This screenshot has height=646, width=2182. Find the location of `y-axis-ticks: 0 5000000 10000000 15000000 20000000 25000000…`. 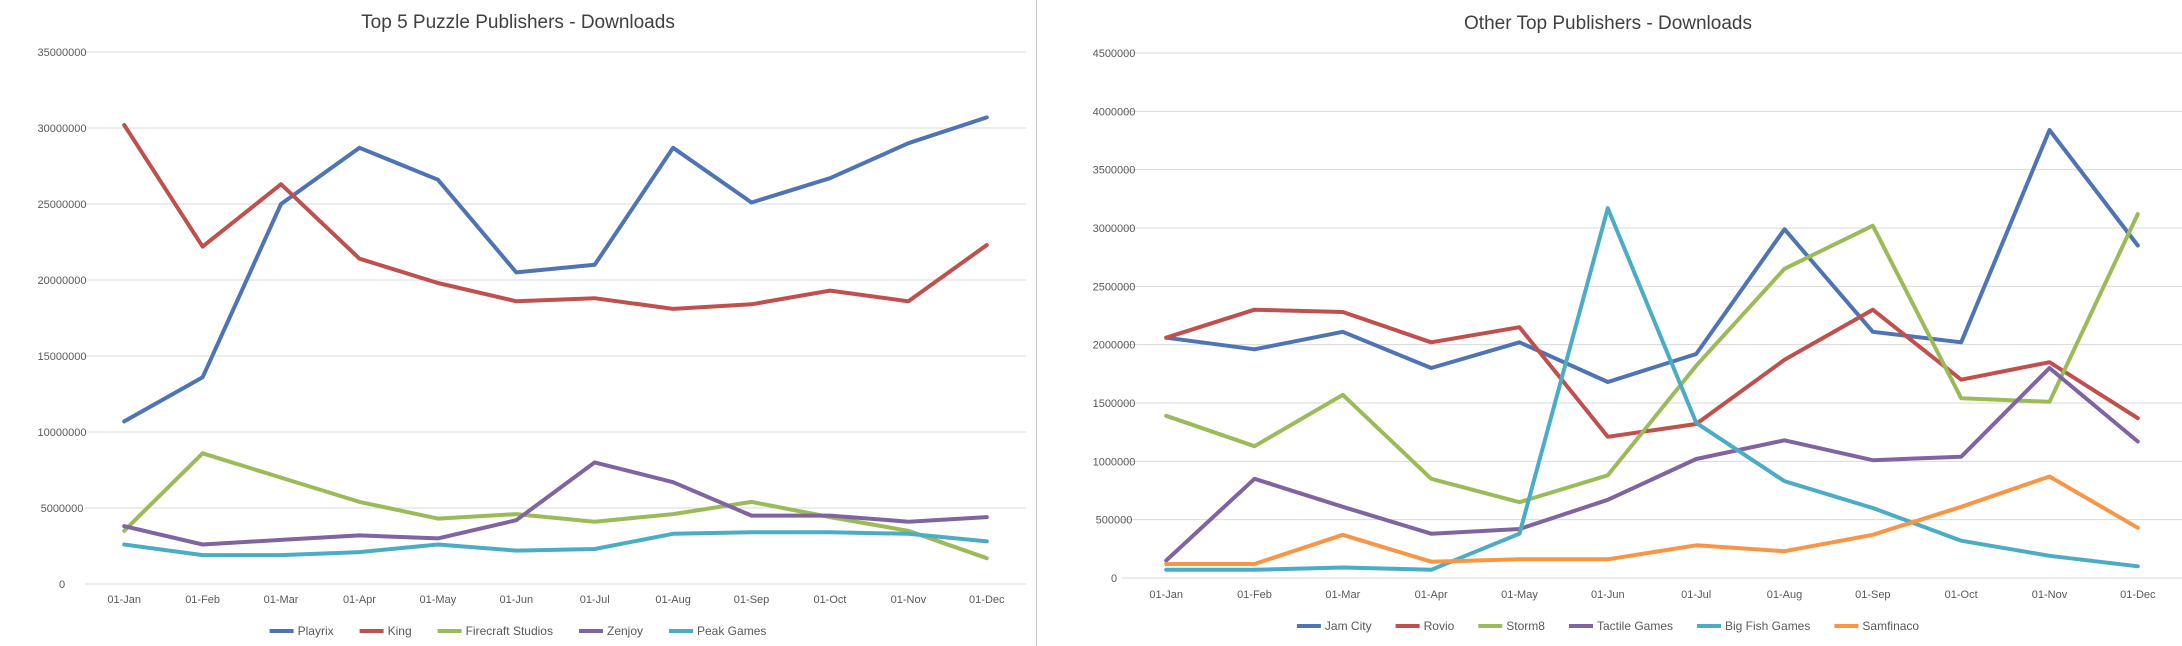

y-axis-ticks: 0 5000000 10000000 15000000 20000000 25000000… is located at coordinates (62, 319).